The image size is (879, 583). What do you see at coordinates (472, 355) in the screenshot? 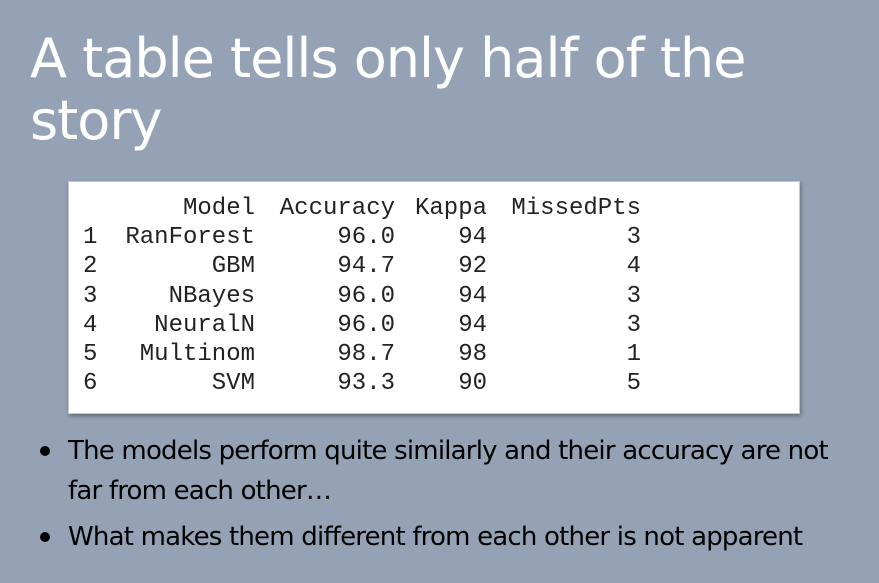
I see `kappa-cell: 98` at bounding box center [472, 355].